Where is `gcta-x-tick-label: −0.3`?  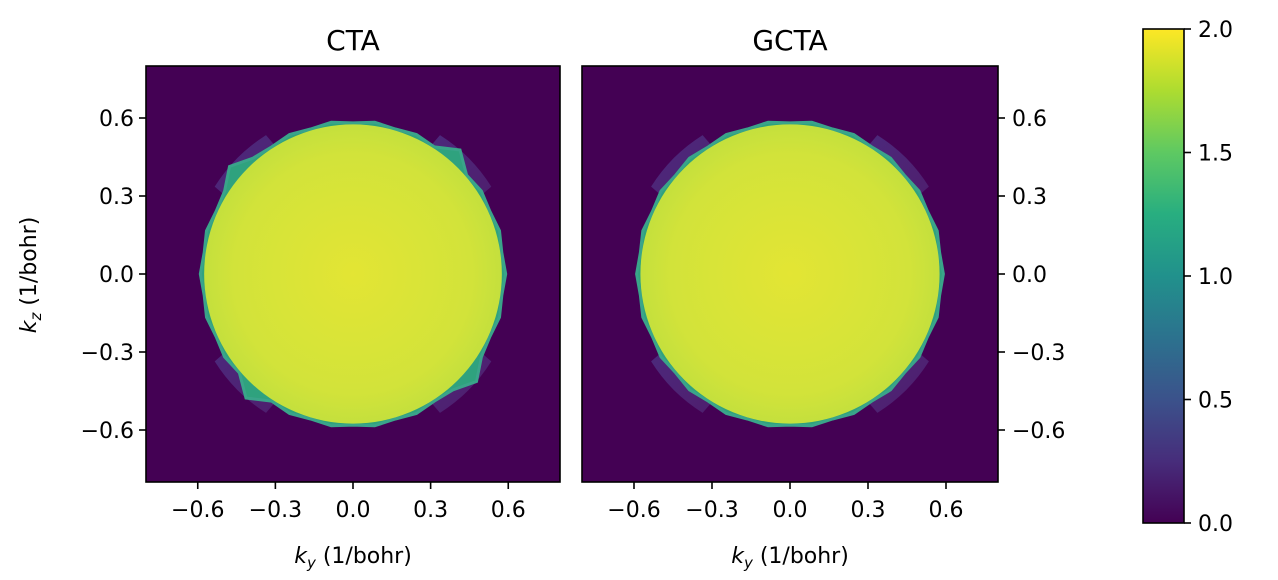
gcta-x-tick-label: −0.3 is located at coordinates (711, 510).